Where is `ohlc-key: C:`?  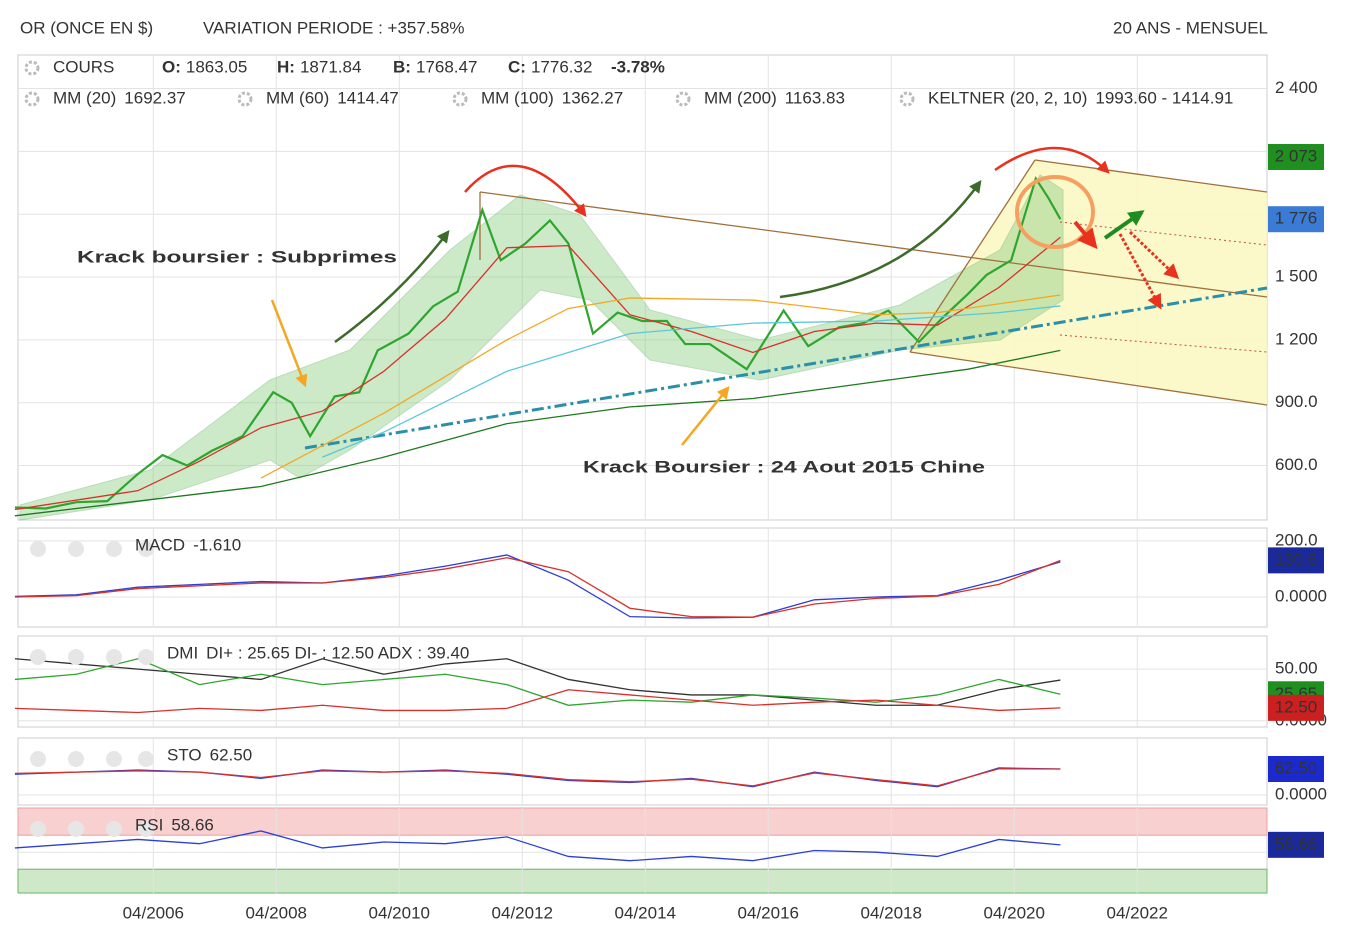
ohlc-key: C: is located at coordinates (517, 66).